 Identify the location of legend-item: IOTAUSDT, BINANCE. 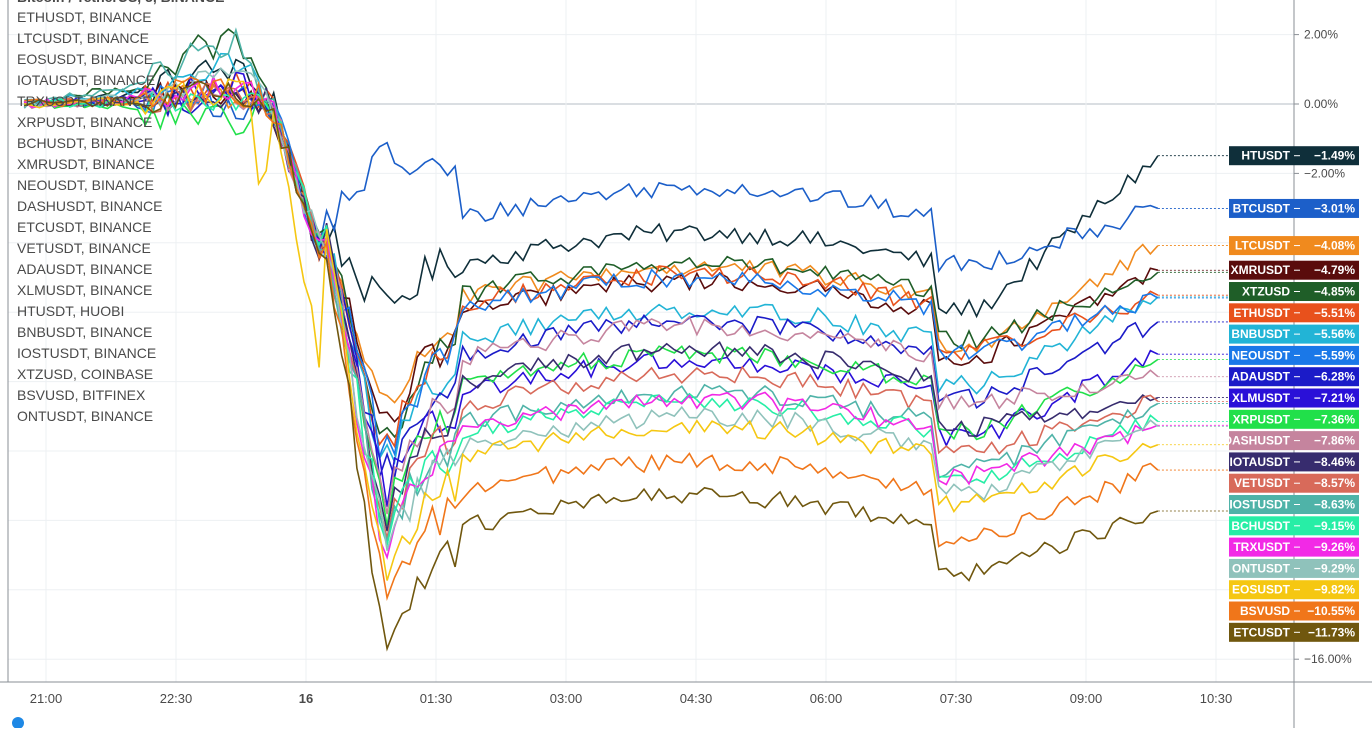
(86, 80).